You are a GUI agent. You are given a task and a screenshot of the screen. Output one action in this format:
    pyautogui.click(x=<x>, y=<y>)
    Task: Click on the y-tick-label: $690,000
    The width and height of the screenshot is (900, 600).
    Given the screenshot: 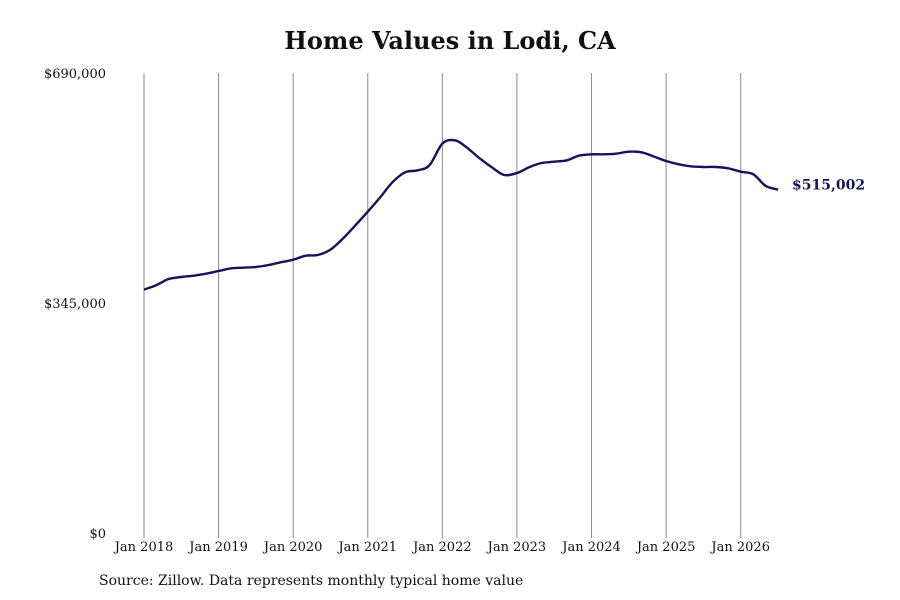 What is the action you would take?
    pyautogui.click(x=75, y=74)
    